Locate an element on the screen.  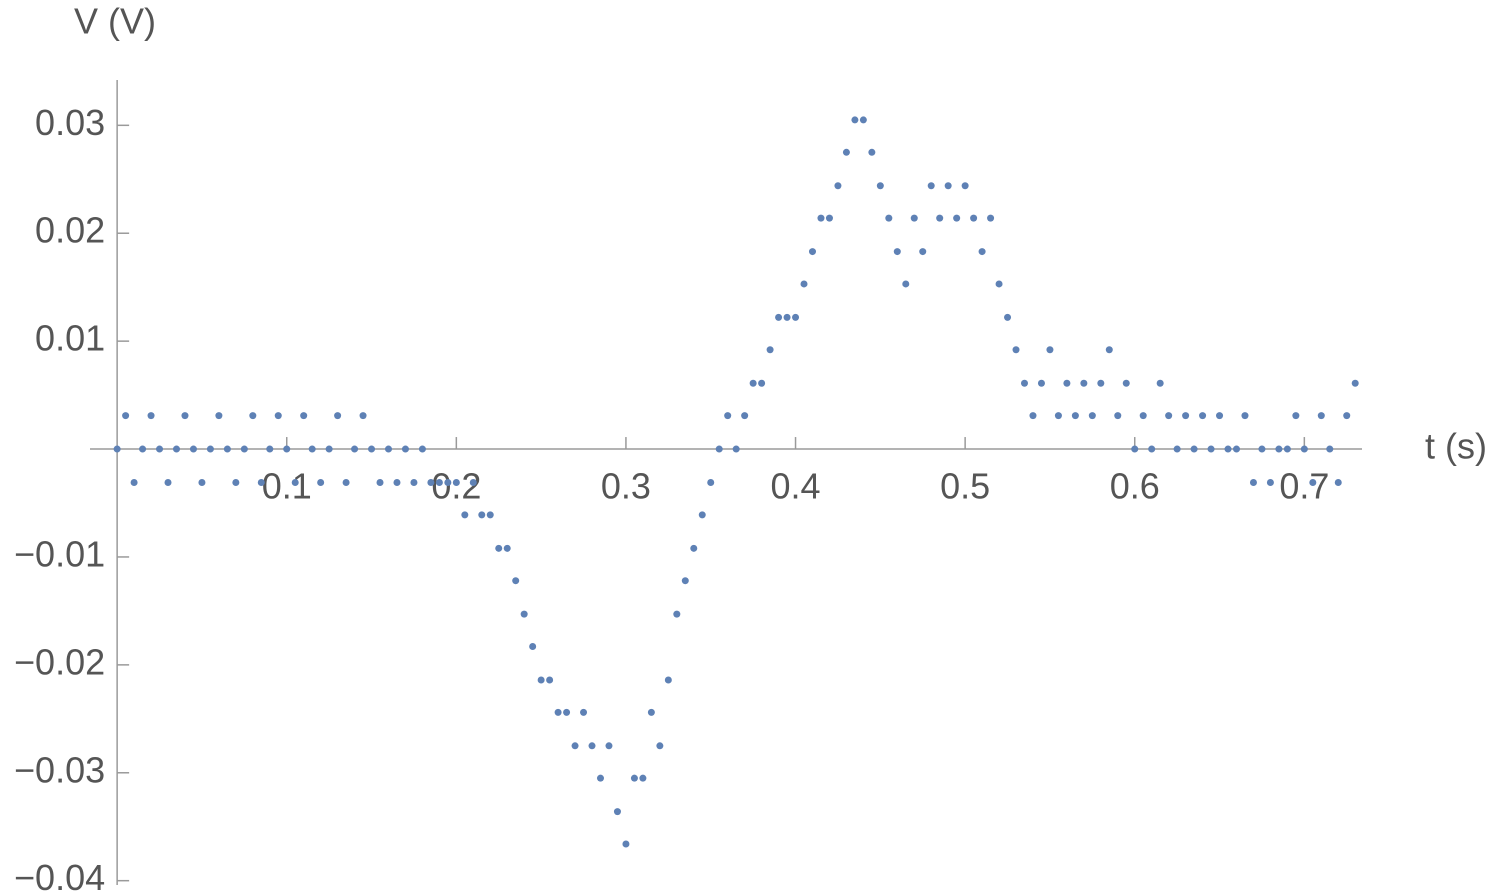
y-tick-label: 0.01 is located at coordinates (70, 338).